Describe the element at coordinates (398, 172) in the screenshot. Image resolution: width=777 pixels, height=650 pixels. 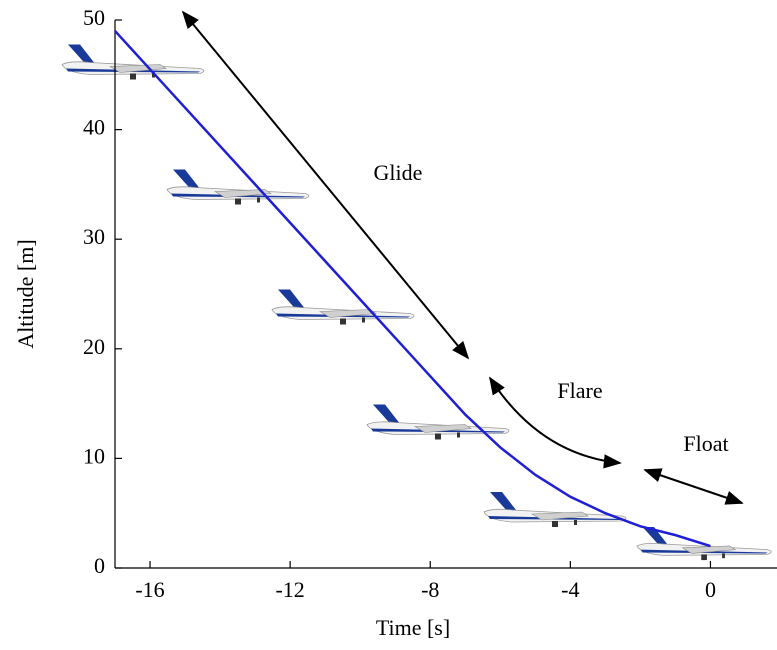
I see `annotation: Glide` at that location.